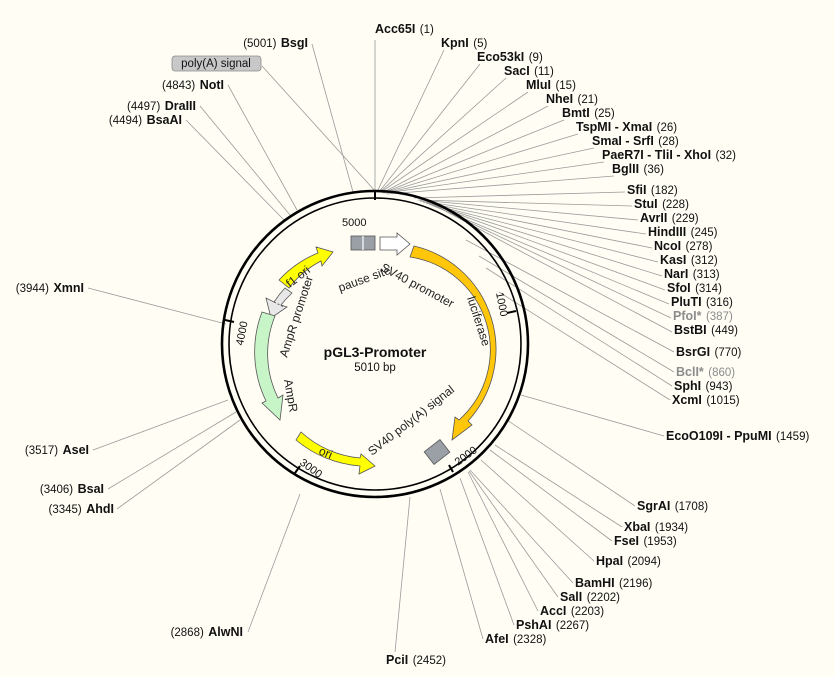 This screenshot has height=677, width=835. Describe the element at coordinates (722, 401) in the screenshot. I see `site-position: (1015)` at that location.